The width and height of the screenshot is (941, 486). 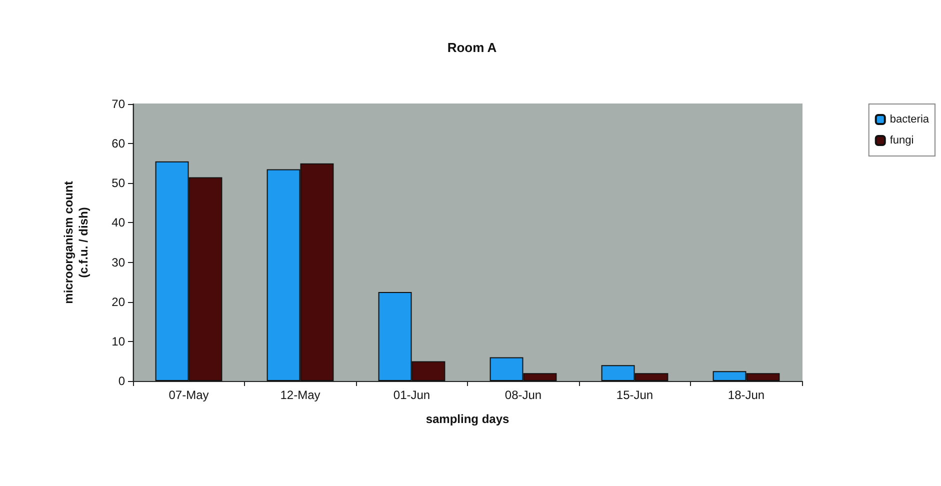 I want to click on x-tick-label: 07-May, so click(x=188, y=395).